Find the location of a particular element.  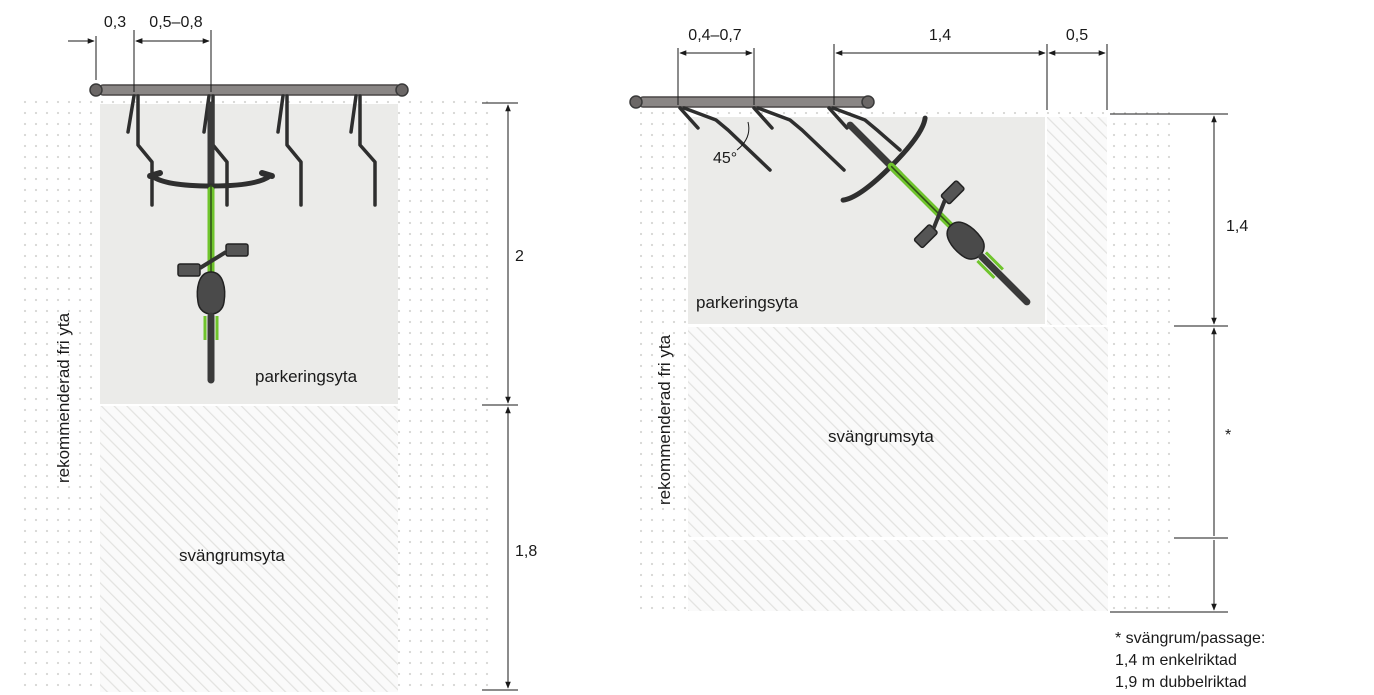

right-turning-label: svängrumsyta is located at coordinates (881, 436).